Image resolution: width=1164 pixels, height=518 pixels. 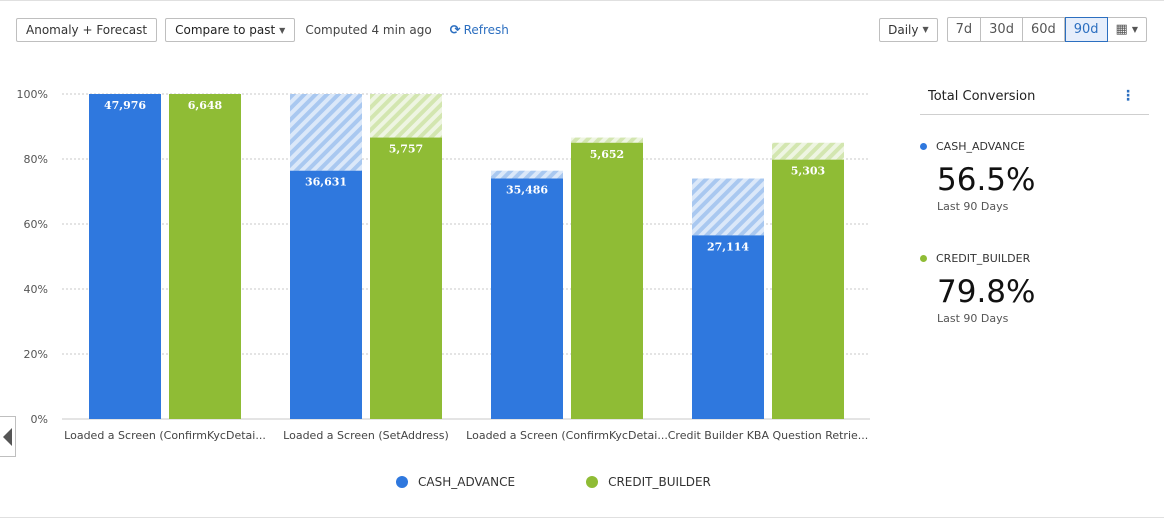 I want to click on bar-value-label: 5,652, so click(x=607, y=154).